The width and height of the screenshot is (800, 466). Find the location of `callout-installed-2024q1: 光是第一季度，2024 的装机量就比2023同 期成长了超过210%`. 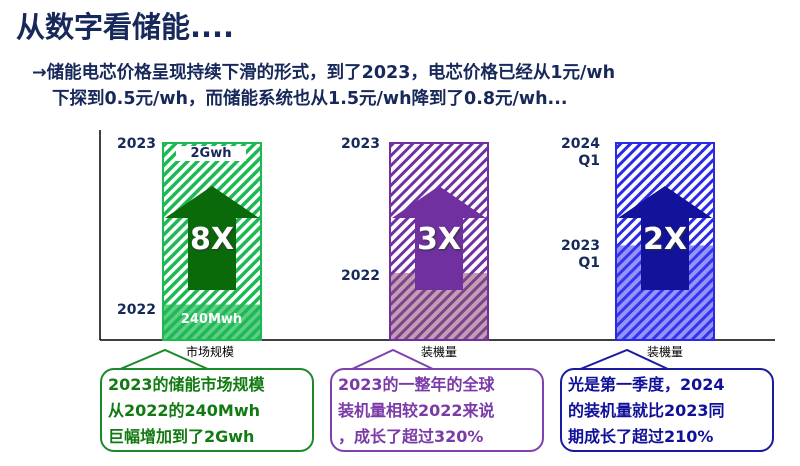

callout-installed-2024q1: 光是第一季度，2024 的装机量就比2023同 期成长了超过210% is located at coordinates (667, 410).